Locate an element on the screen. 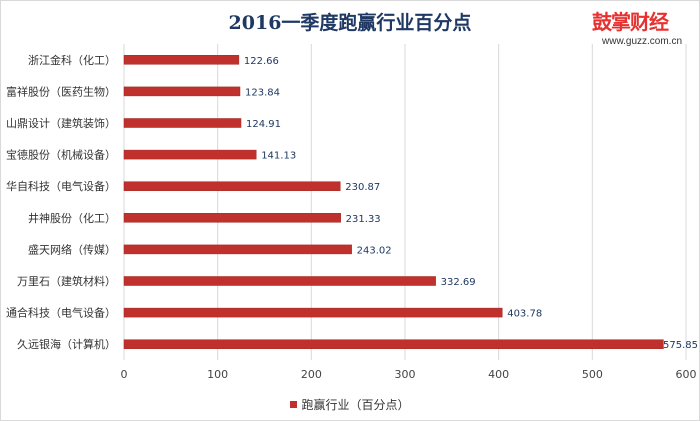 The height and width of the screenshot is (421, 700). x-tick-label: 600 is located at coordinates (686, 374).